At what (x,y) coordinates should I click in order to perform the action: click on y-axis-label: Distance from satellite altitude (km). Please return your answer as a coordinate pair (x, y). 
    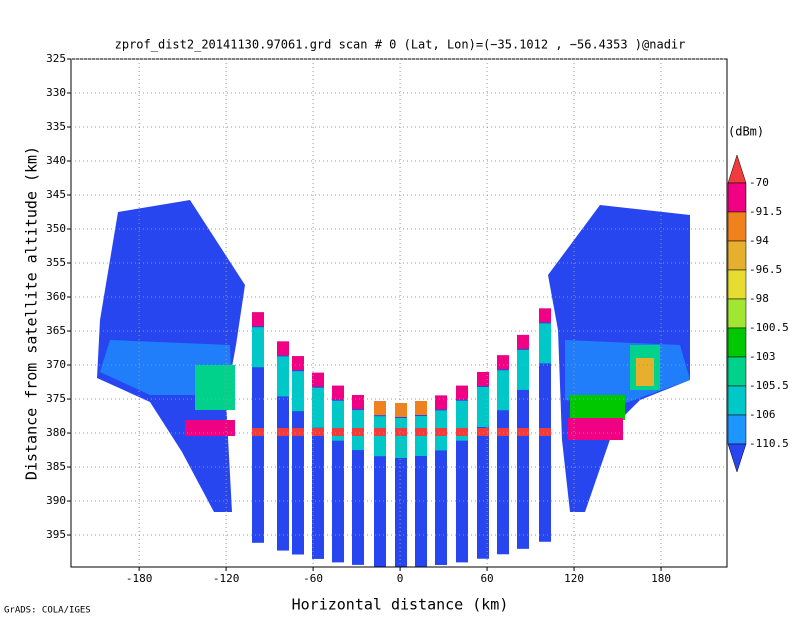
    Looking at the image, I should click on (32, 313).